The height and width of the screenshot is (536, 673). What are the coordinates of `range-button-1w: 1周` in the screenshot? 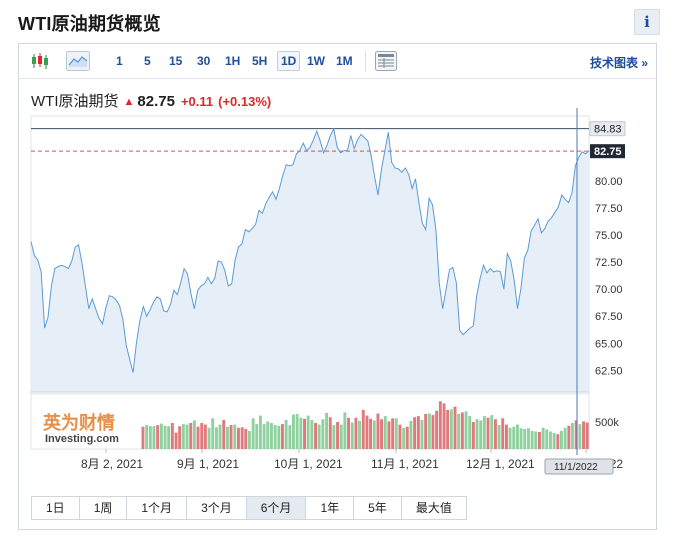 It's located at (103, 508).